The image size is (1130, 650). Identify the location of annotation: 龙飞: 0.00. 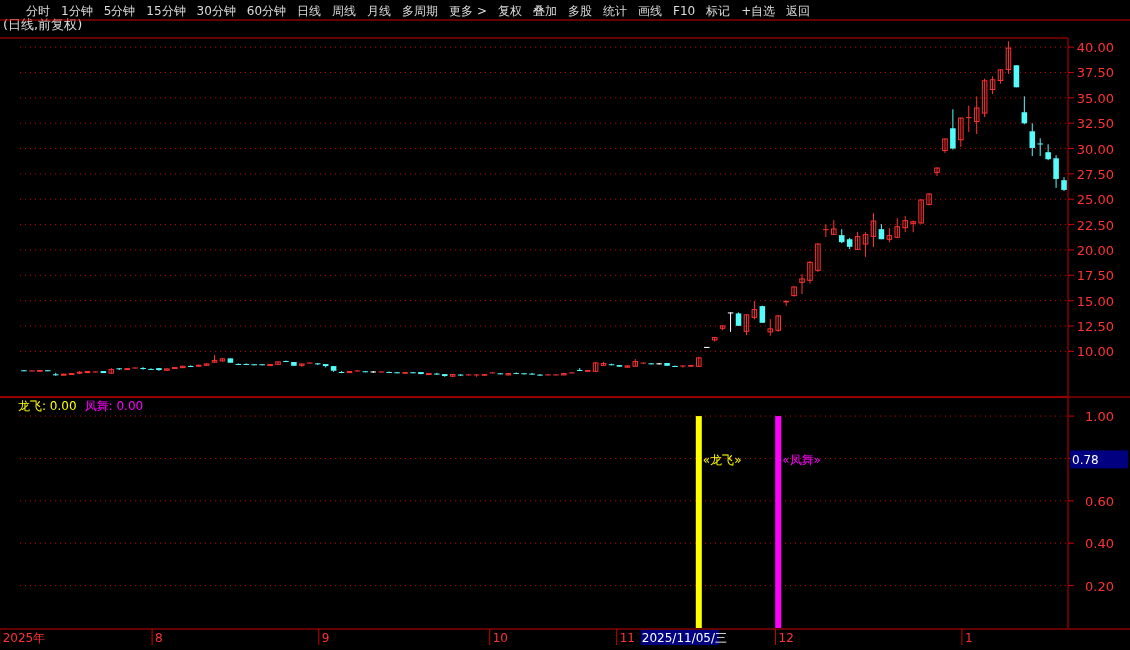
(47, 406).